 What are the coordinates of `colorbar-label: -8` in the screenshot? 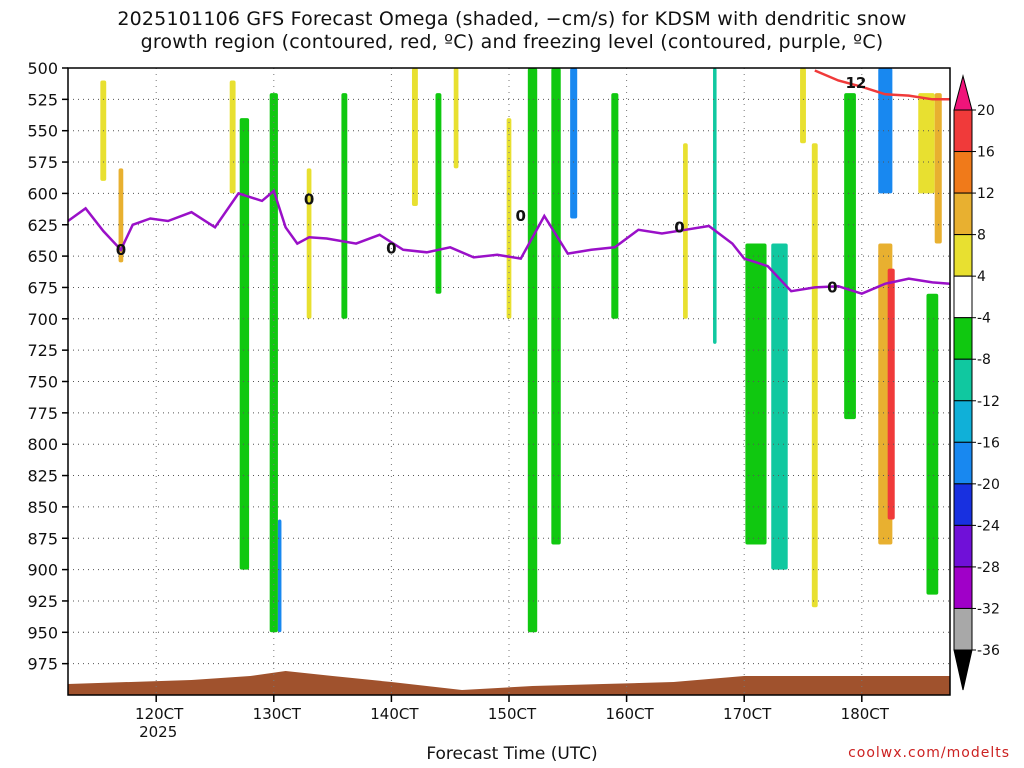 It's located at (984, 360).